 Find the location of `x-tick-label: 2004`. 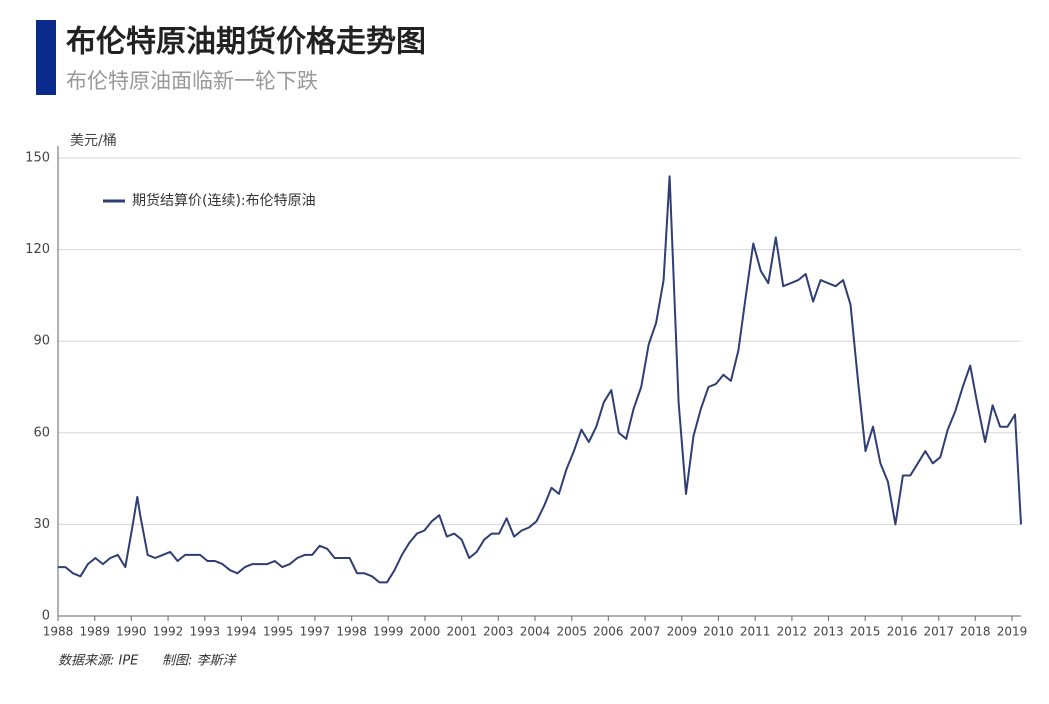

x-tick-label: 2004 is located at coordinates (535, 632).